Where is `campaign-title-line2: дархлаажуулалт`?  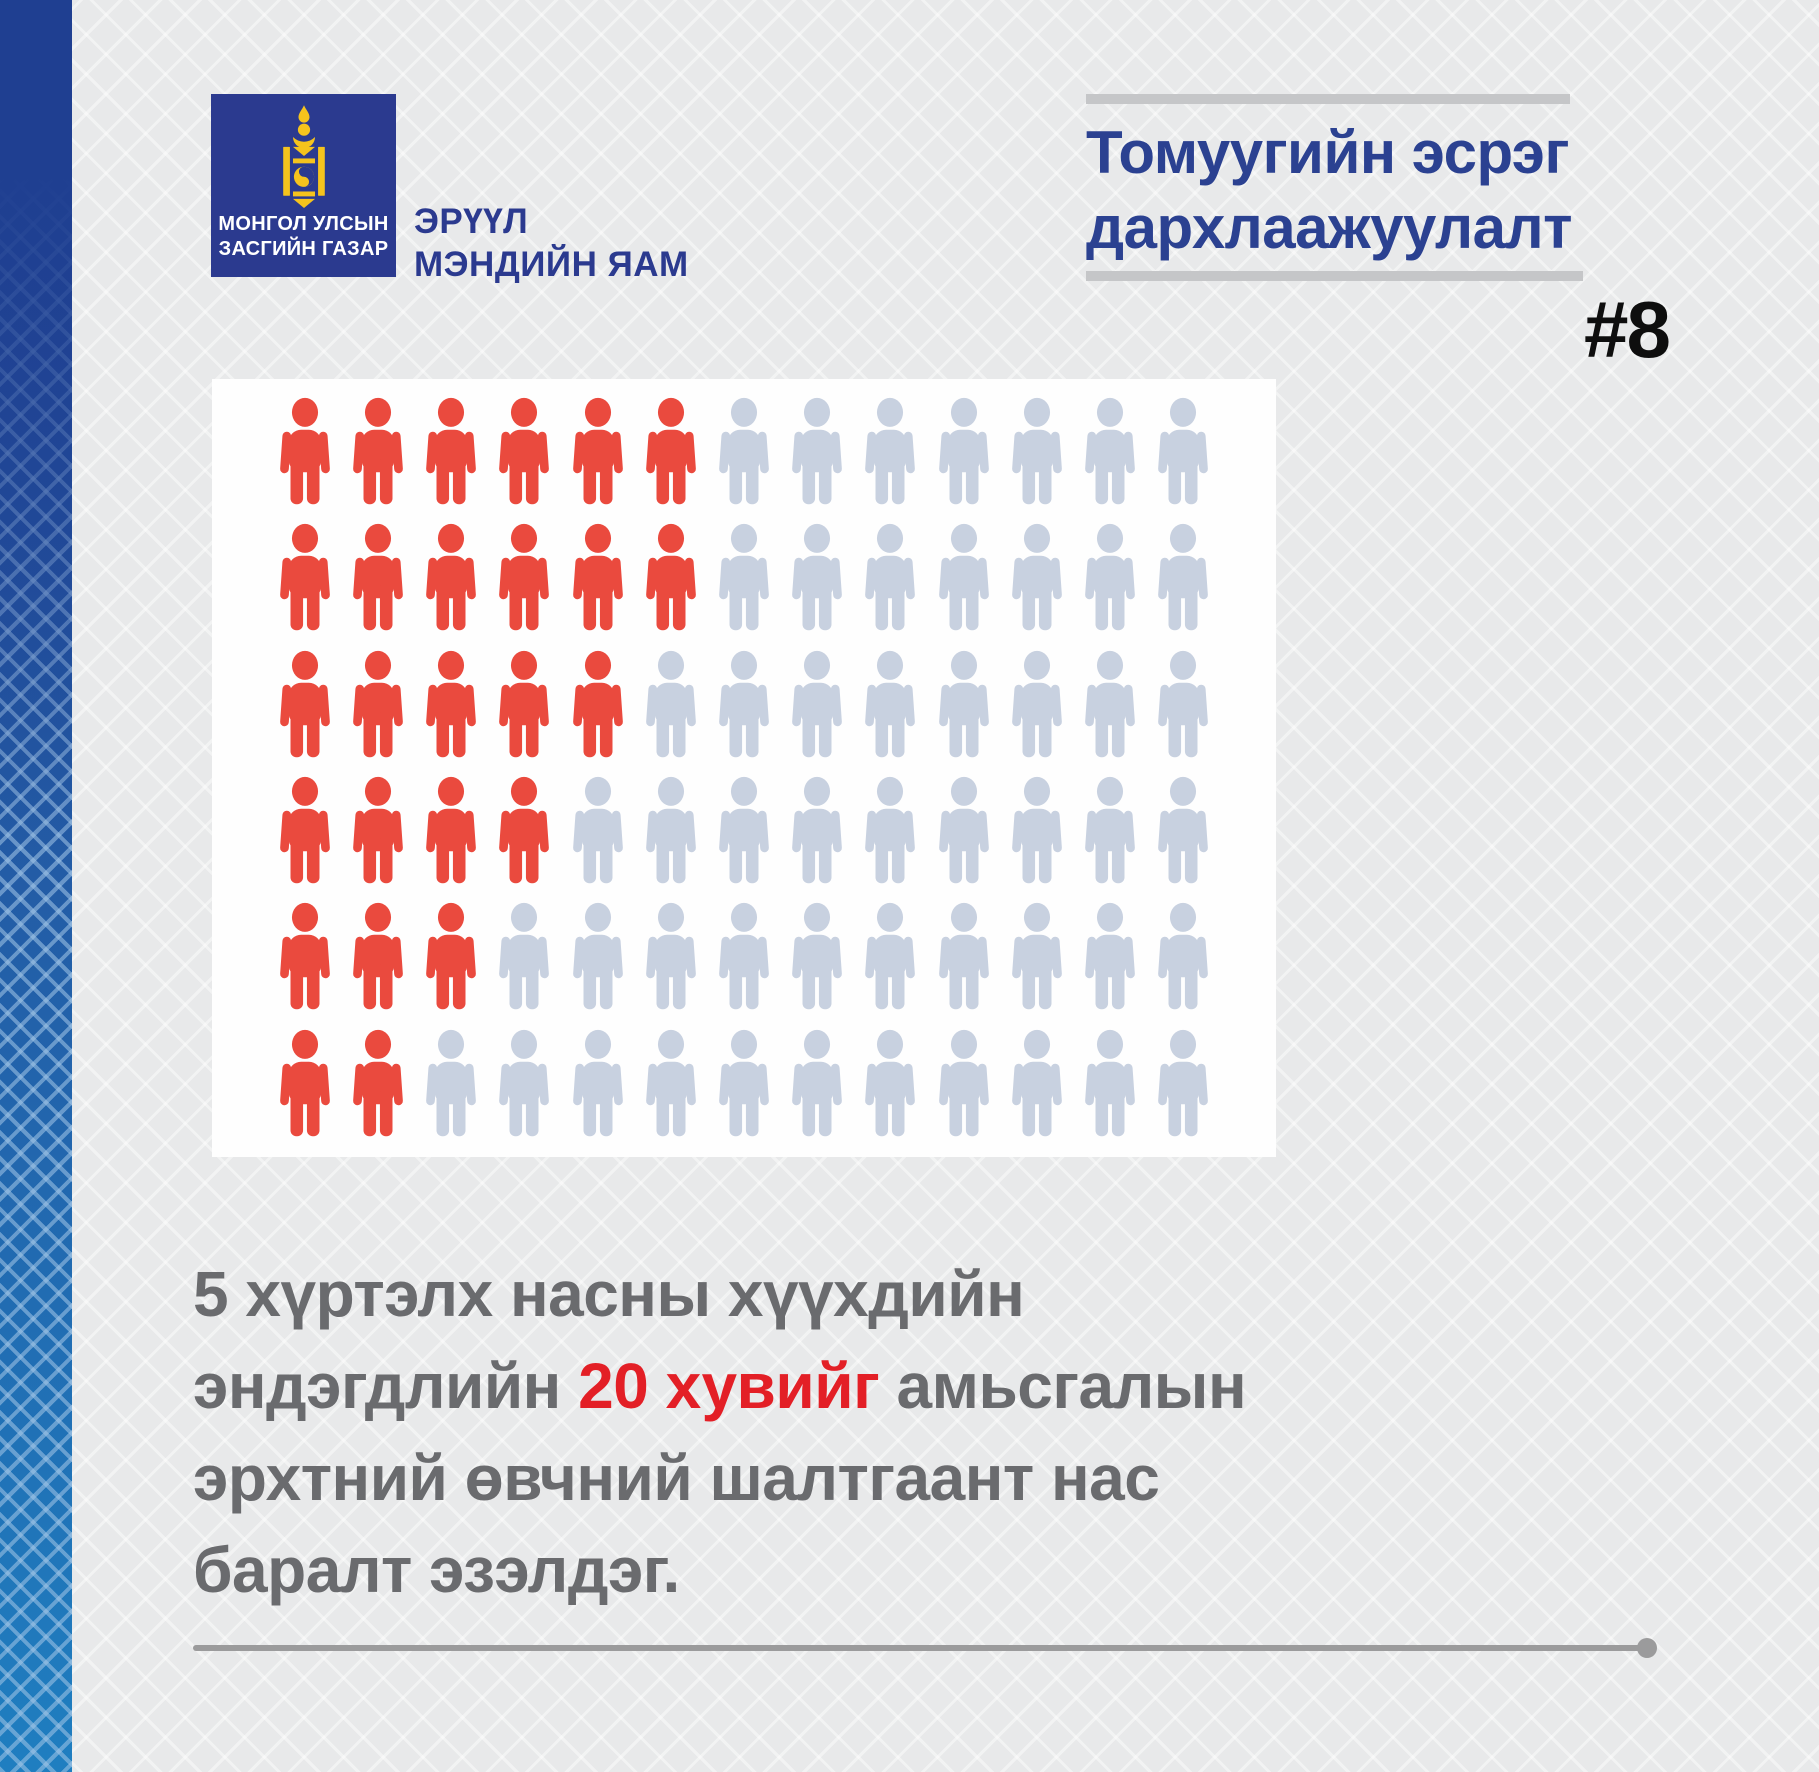
campaign-title-line2: дархлаажуулалт is located at coordinates (1329, 227).